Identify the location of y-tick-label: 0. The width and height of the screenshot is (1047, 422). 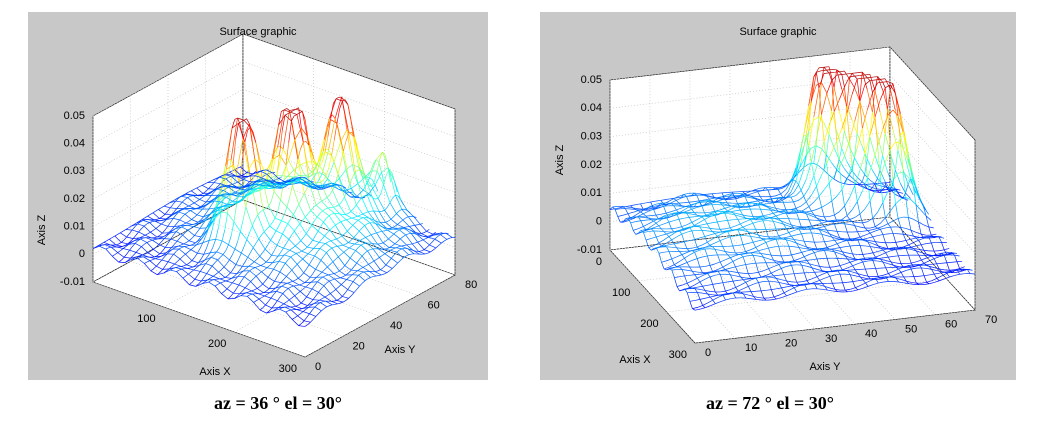
(708, 353).